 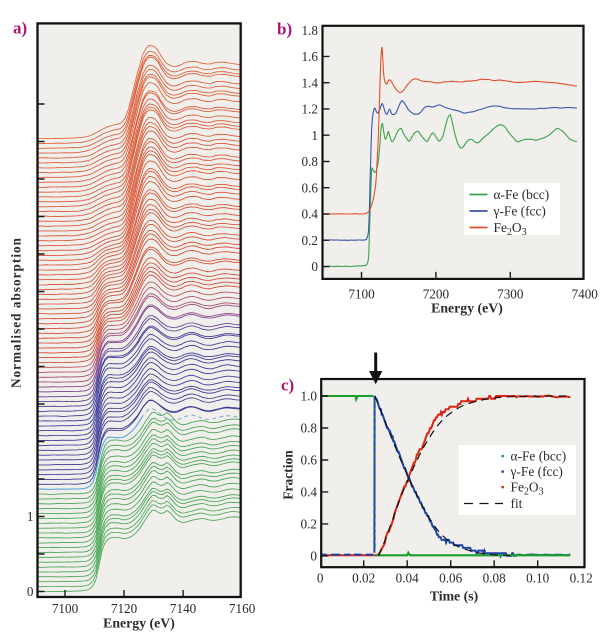 What do you see at coordinates (20, 28) in the screenshot?
I see `svg-text: a)` at bounding box center [20, 28].